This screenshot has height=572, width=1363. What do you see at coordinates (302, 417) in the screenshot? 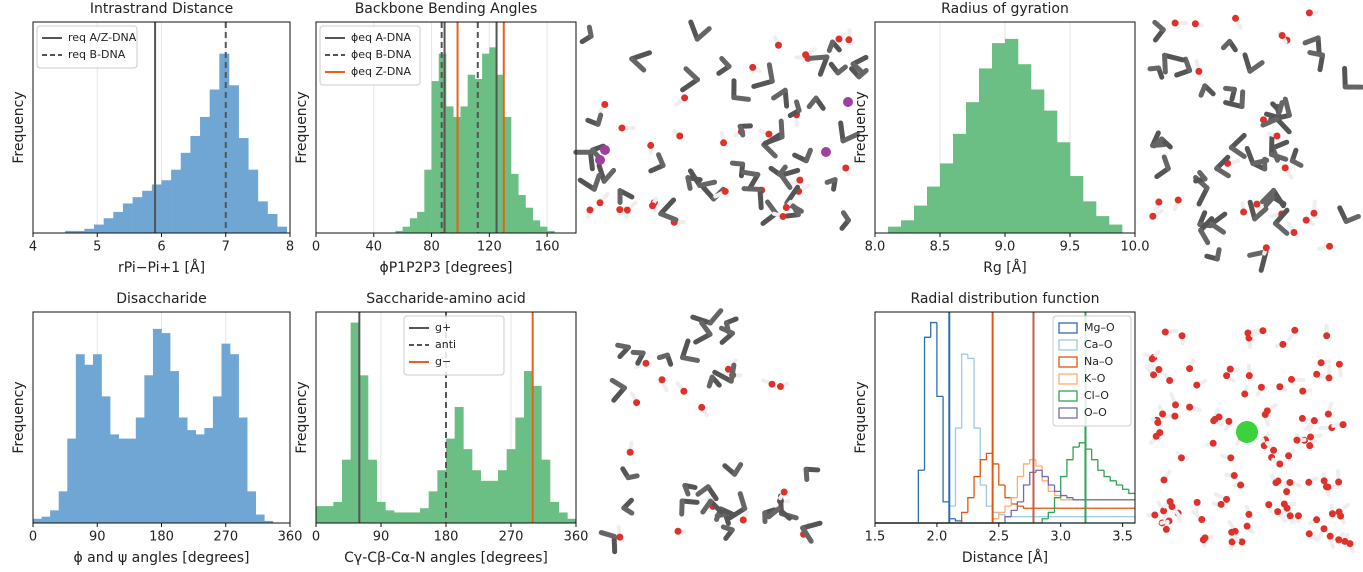
I see `y-axis-label: Frequency` at bounding box center [302, 417].